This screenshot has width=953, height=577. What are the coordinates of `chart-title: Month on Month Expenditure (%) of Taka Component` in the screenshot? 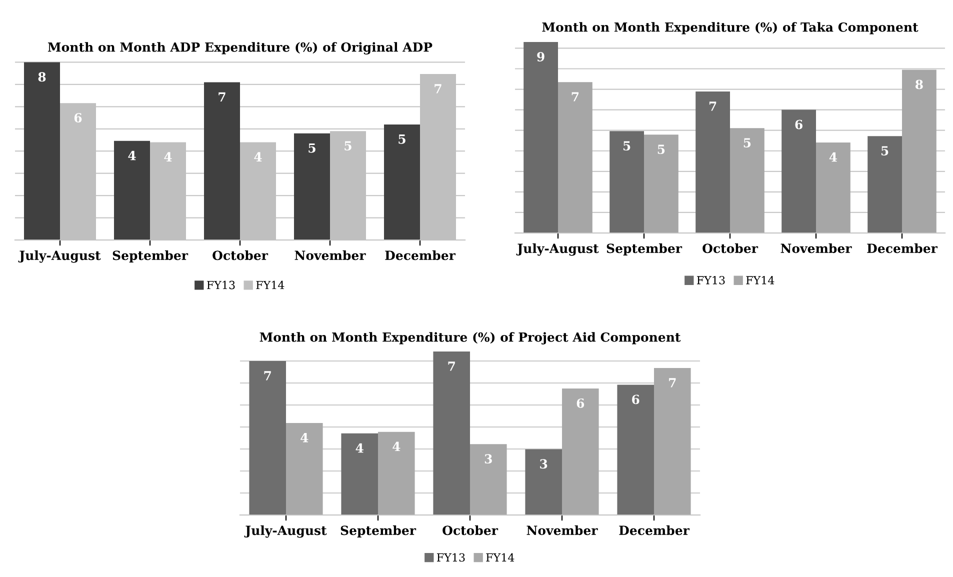 It's located at (730, 28).